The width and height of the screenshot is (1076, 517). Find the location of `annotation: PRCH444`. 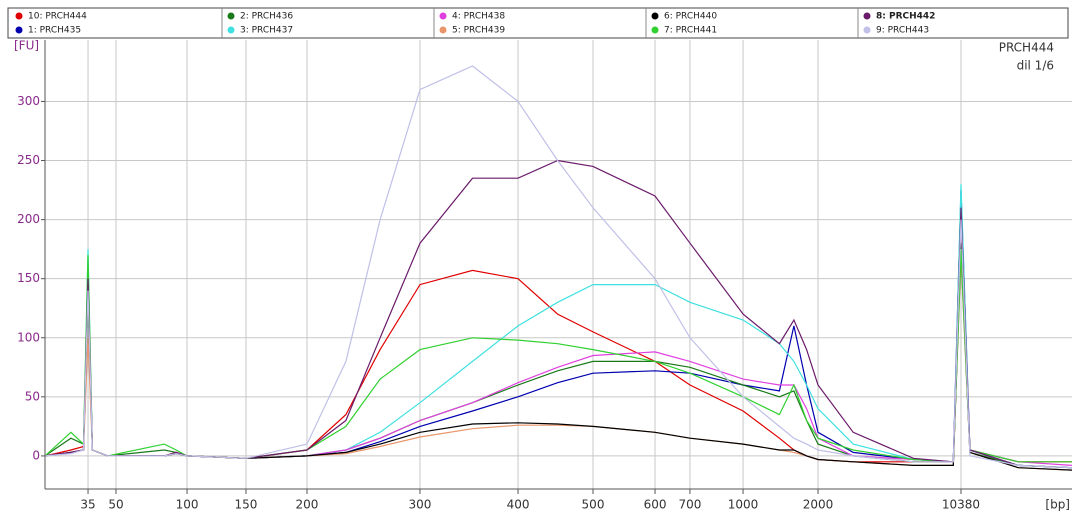

annotation: PRCH444 is located at coordinates (1026, 48).